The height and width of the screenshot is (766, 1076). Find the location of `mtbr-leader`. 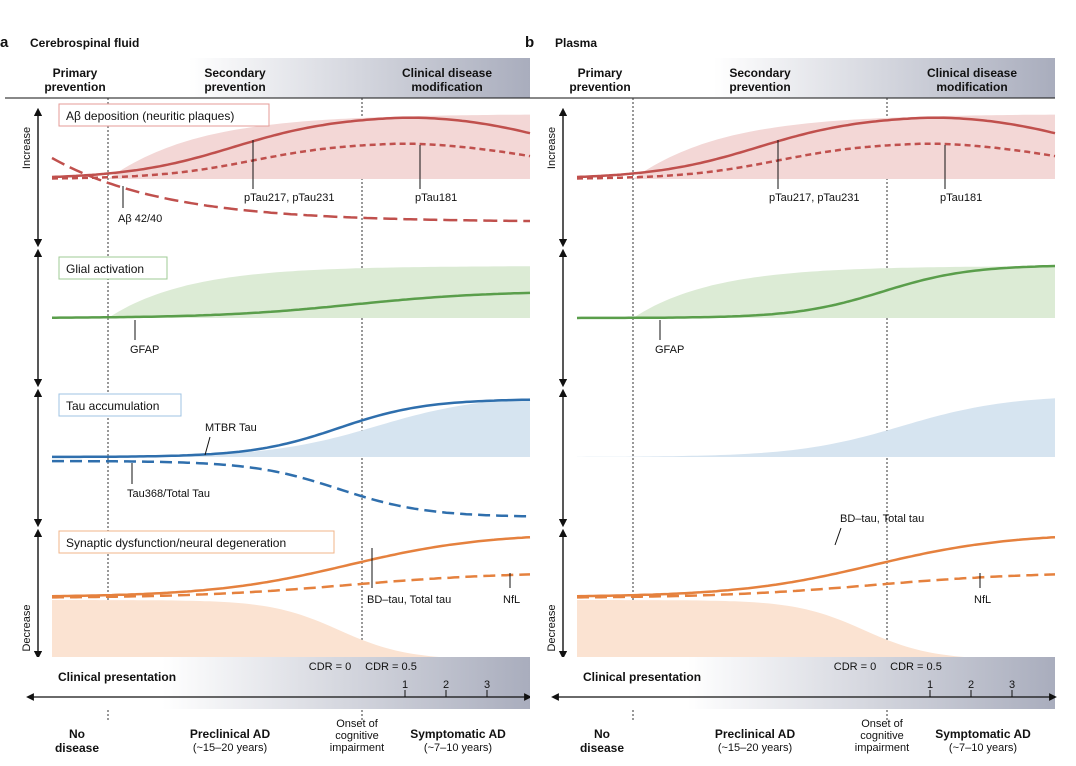

mtbr-leader is located at coordinates (207, 446).